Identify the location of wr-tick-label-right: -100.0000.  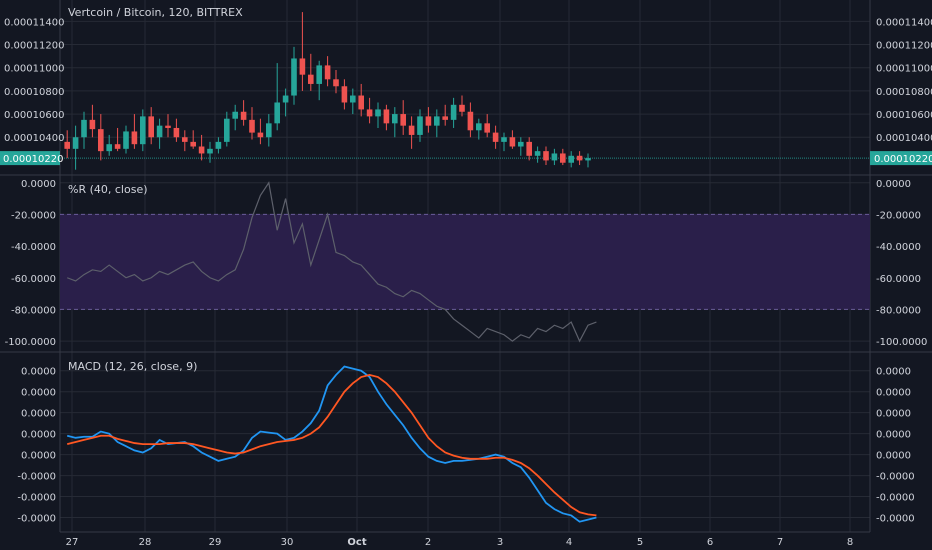
(901, 342).